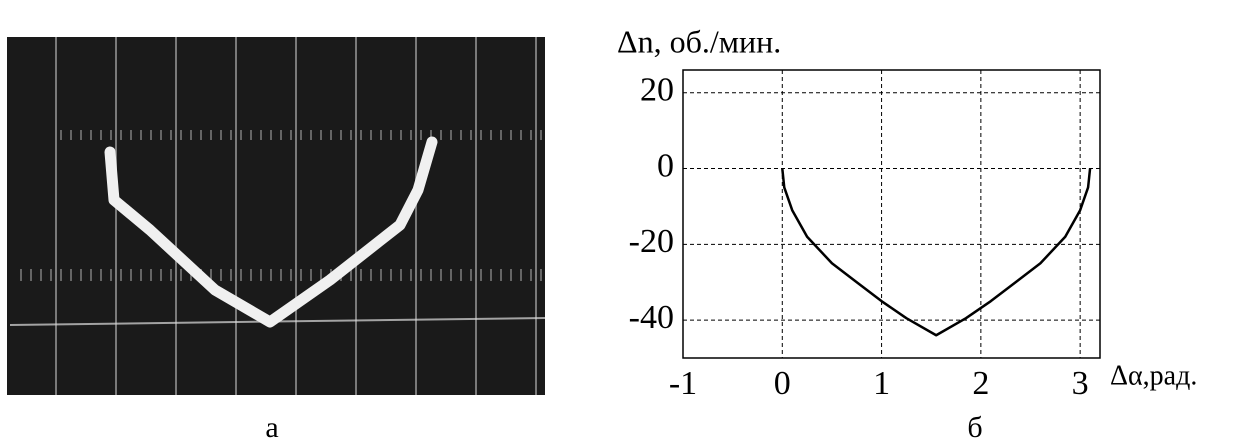 The height and width of the screenshot is (444, 1239). What do you see at coordinates (683, 383) in the screenshot?
I see `x-tick-label: -1` at bounding box center [683, 383].